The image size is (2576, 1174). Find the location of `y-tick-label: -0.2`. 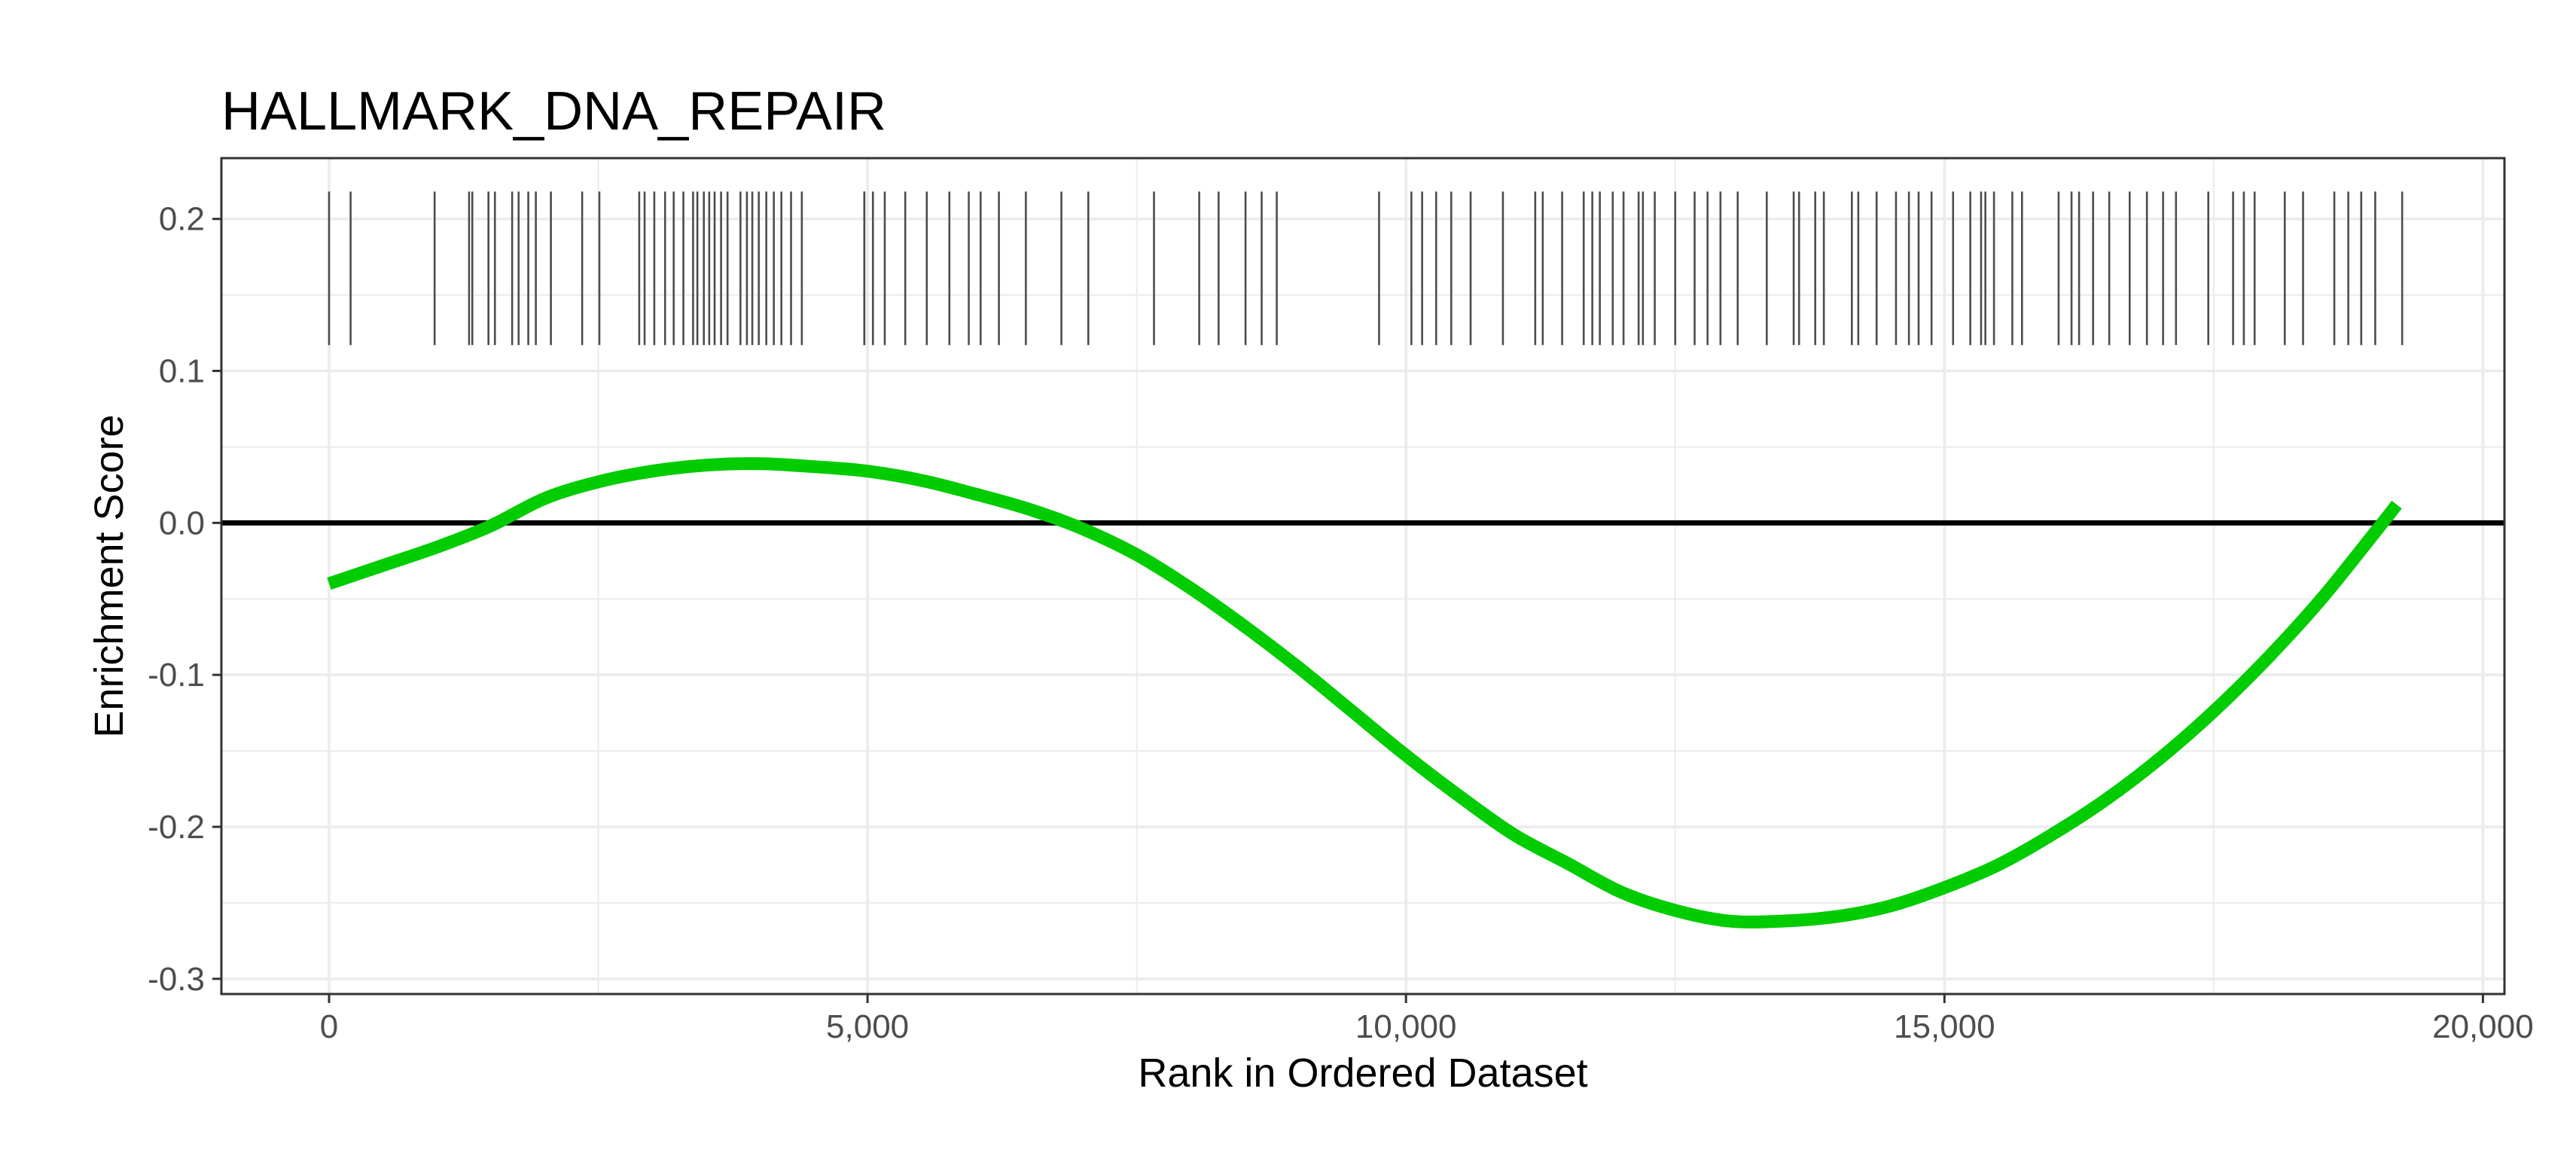

y-tick-label: -0.2 is located at coordinates (176, 827).